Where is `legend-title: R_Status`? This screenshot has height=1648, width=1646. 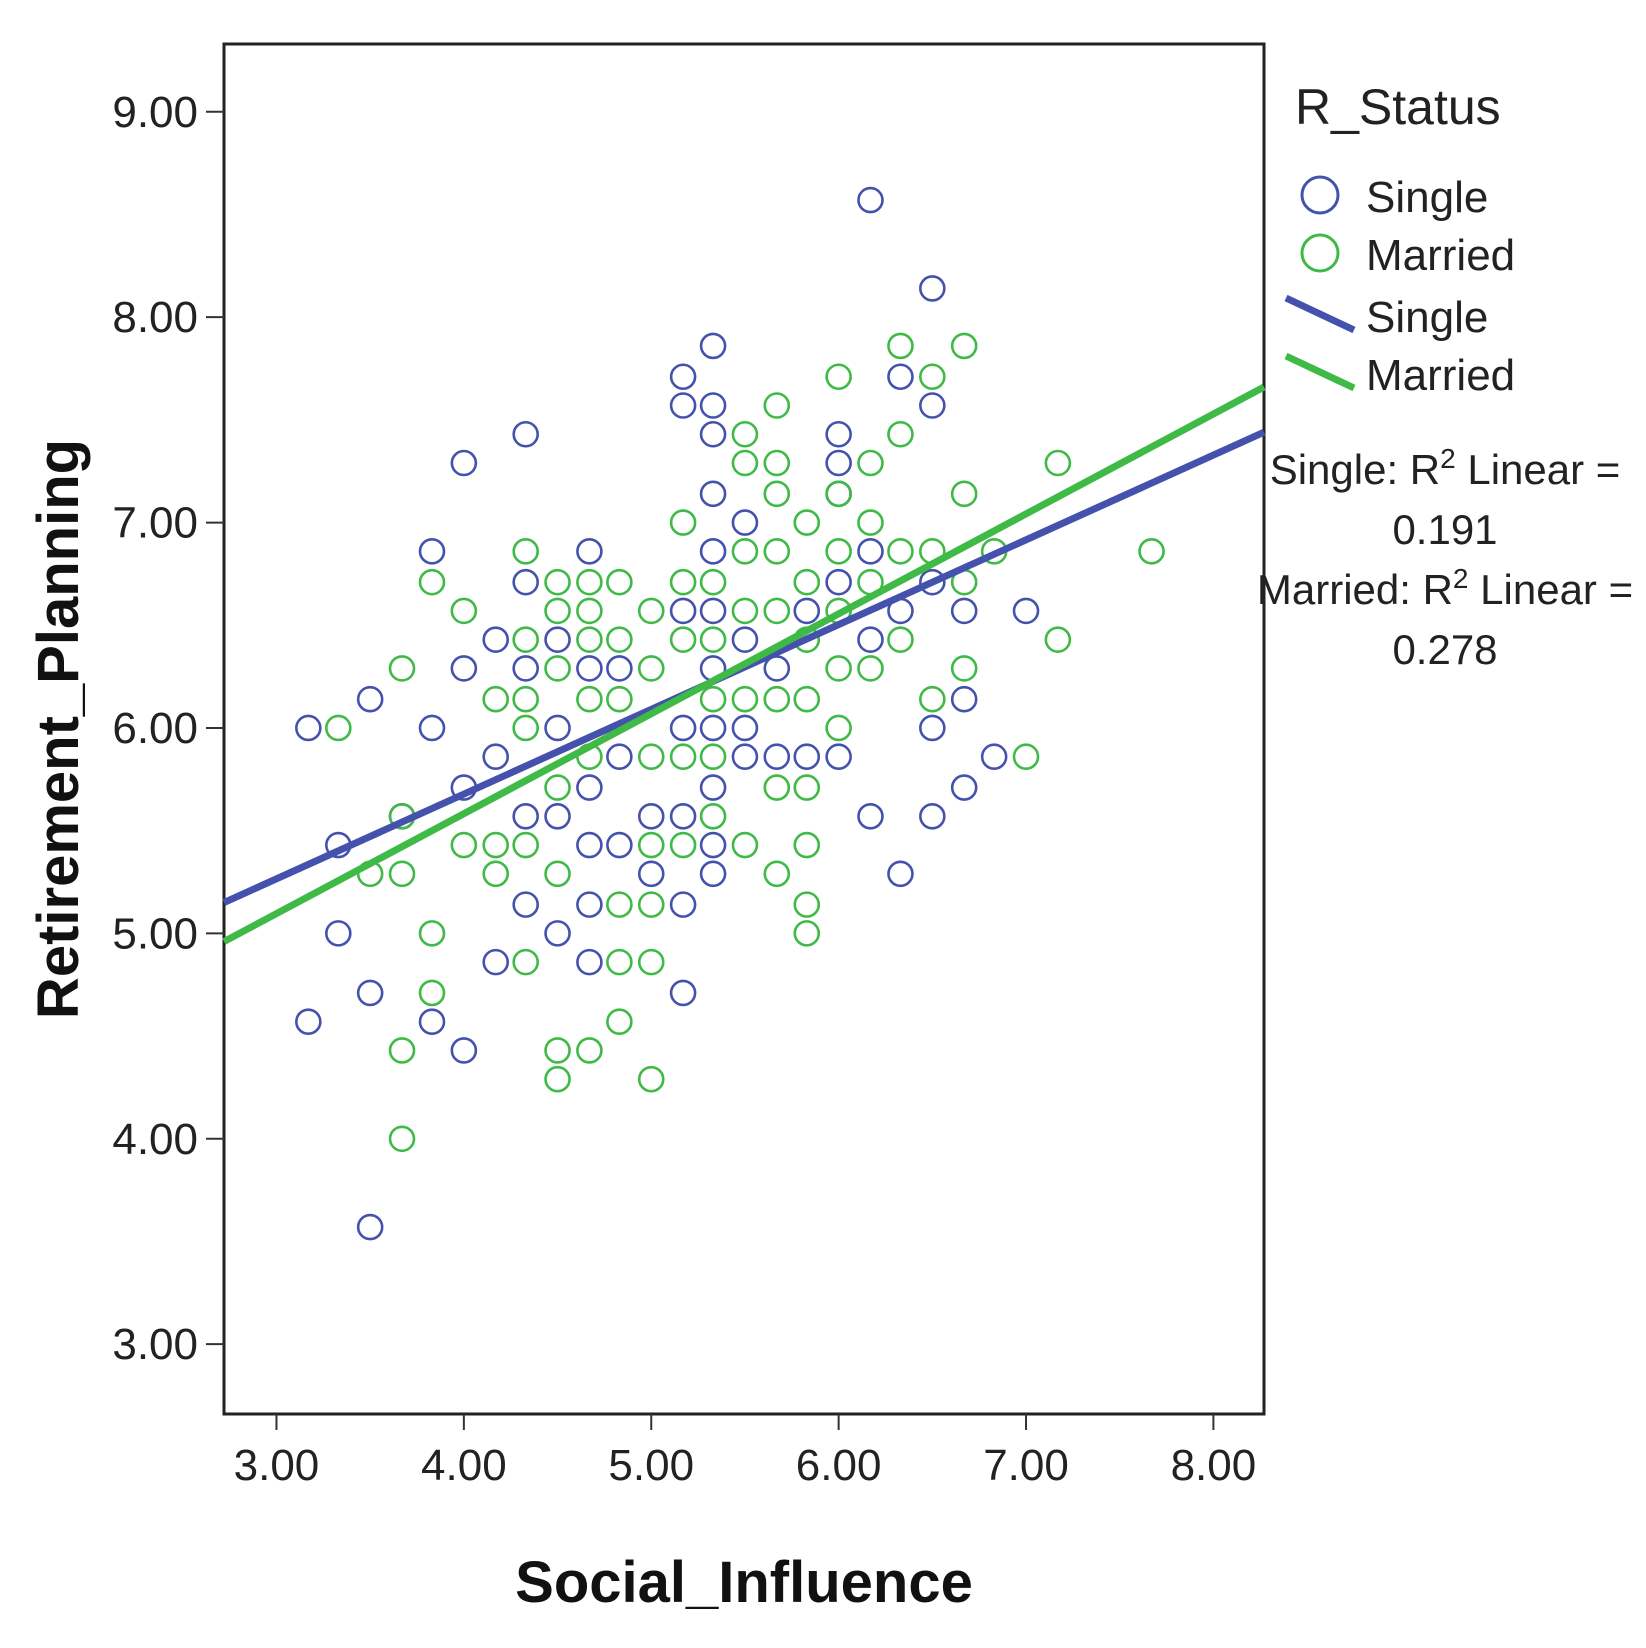 legend-title: R_Status is located at coordinates (1398, 107).